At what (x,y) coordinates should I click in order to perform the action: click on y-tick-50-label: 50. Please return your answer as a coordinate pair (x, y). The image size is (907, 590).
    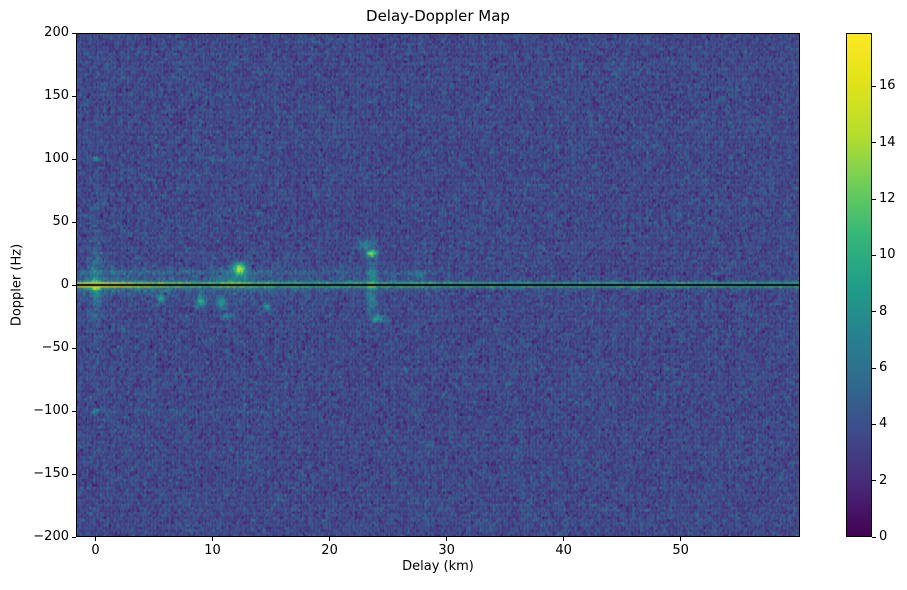
    Looking at the image, I should click on (60, 221).